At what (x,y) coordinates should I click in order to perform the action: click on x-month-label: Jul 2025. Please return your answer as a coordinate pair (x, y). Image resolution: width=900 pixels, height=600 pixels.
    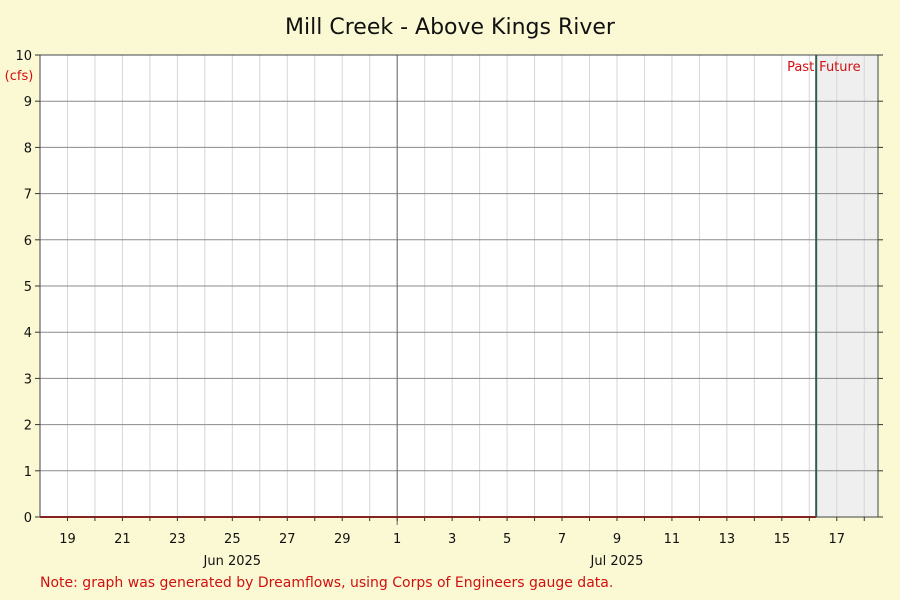
    Looking at the image, I should click on (617, 561).